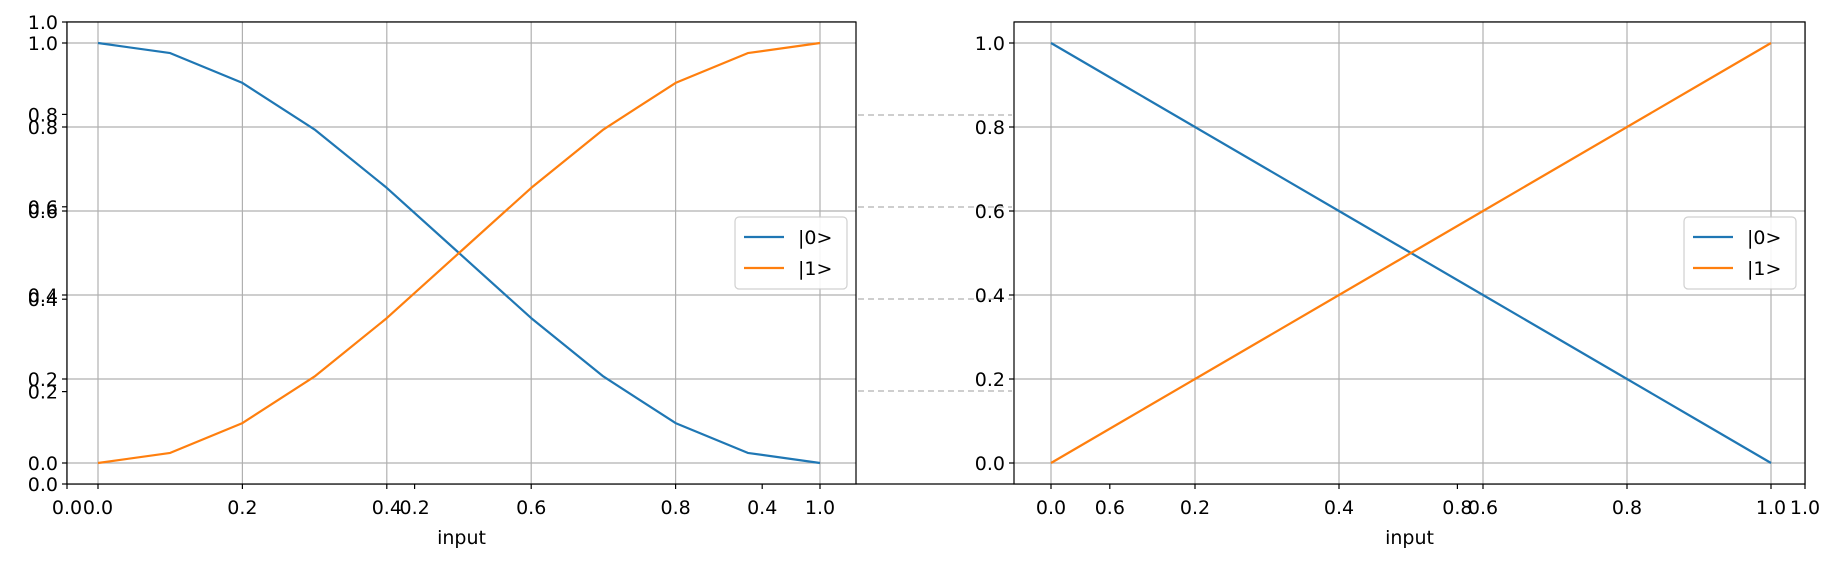 This screenshot has height=564, width=1837. I want to click on background-x-tick-label: 0.0, so click(67, 508).